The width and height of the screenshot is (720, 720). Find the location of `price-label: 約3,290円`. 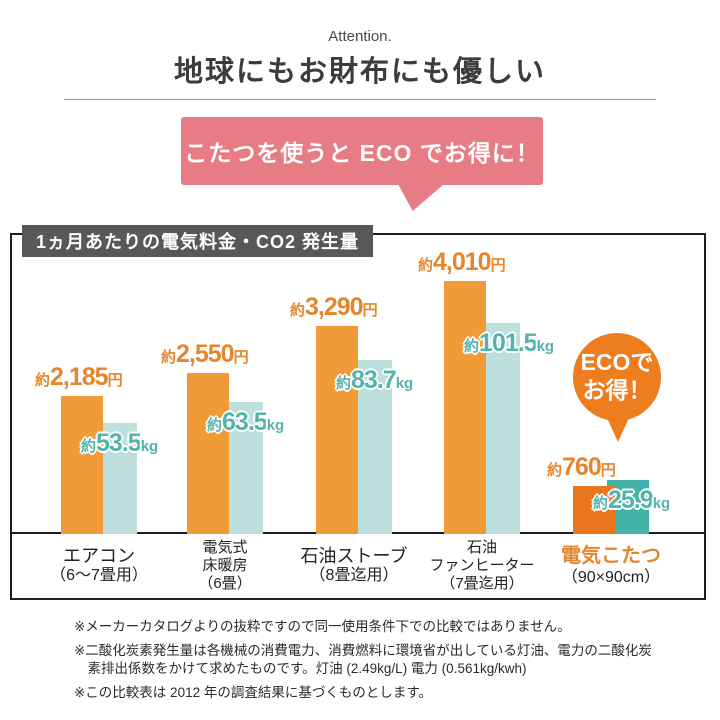

price-label: 約3,290円 is located at coordinates (334, 307).